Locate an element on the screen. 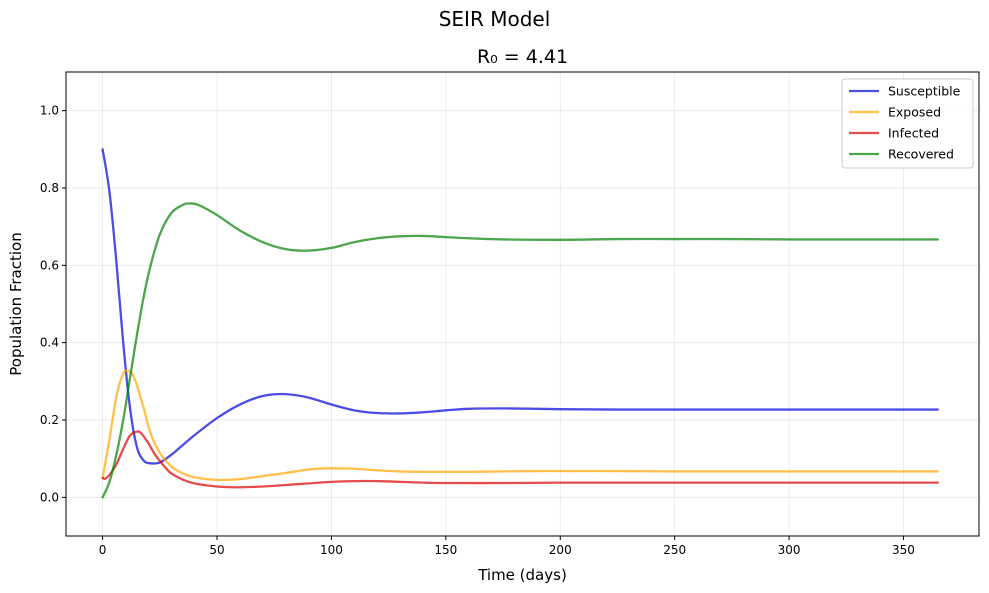  legend: Susceptible Exposed Infected Recovered is located at coordinates (907, 123).